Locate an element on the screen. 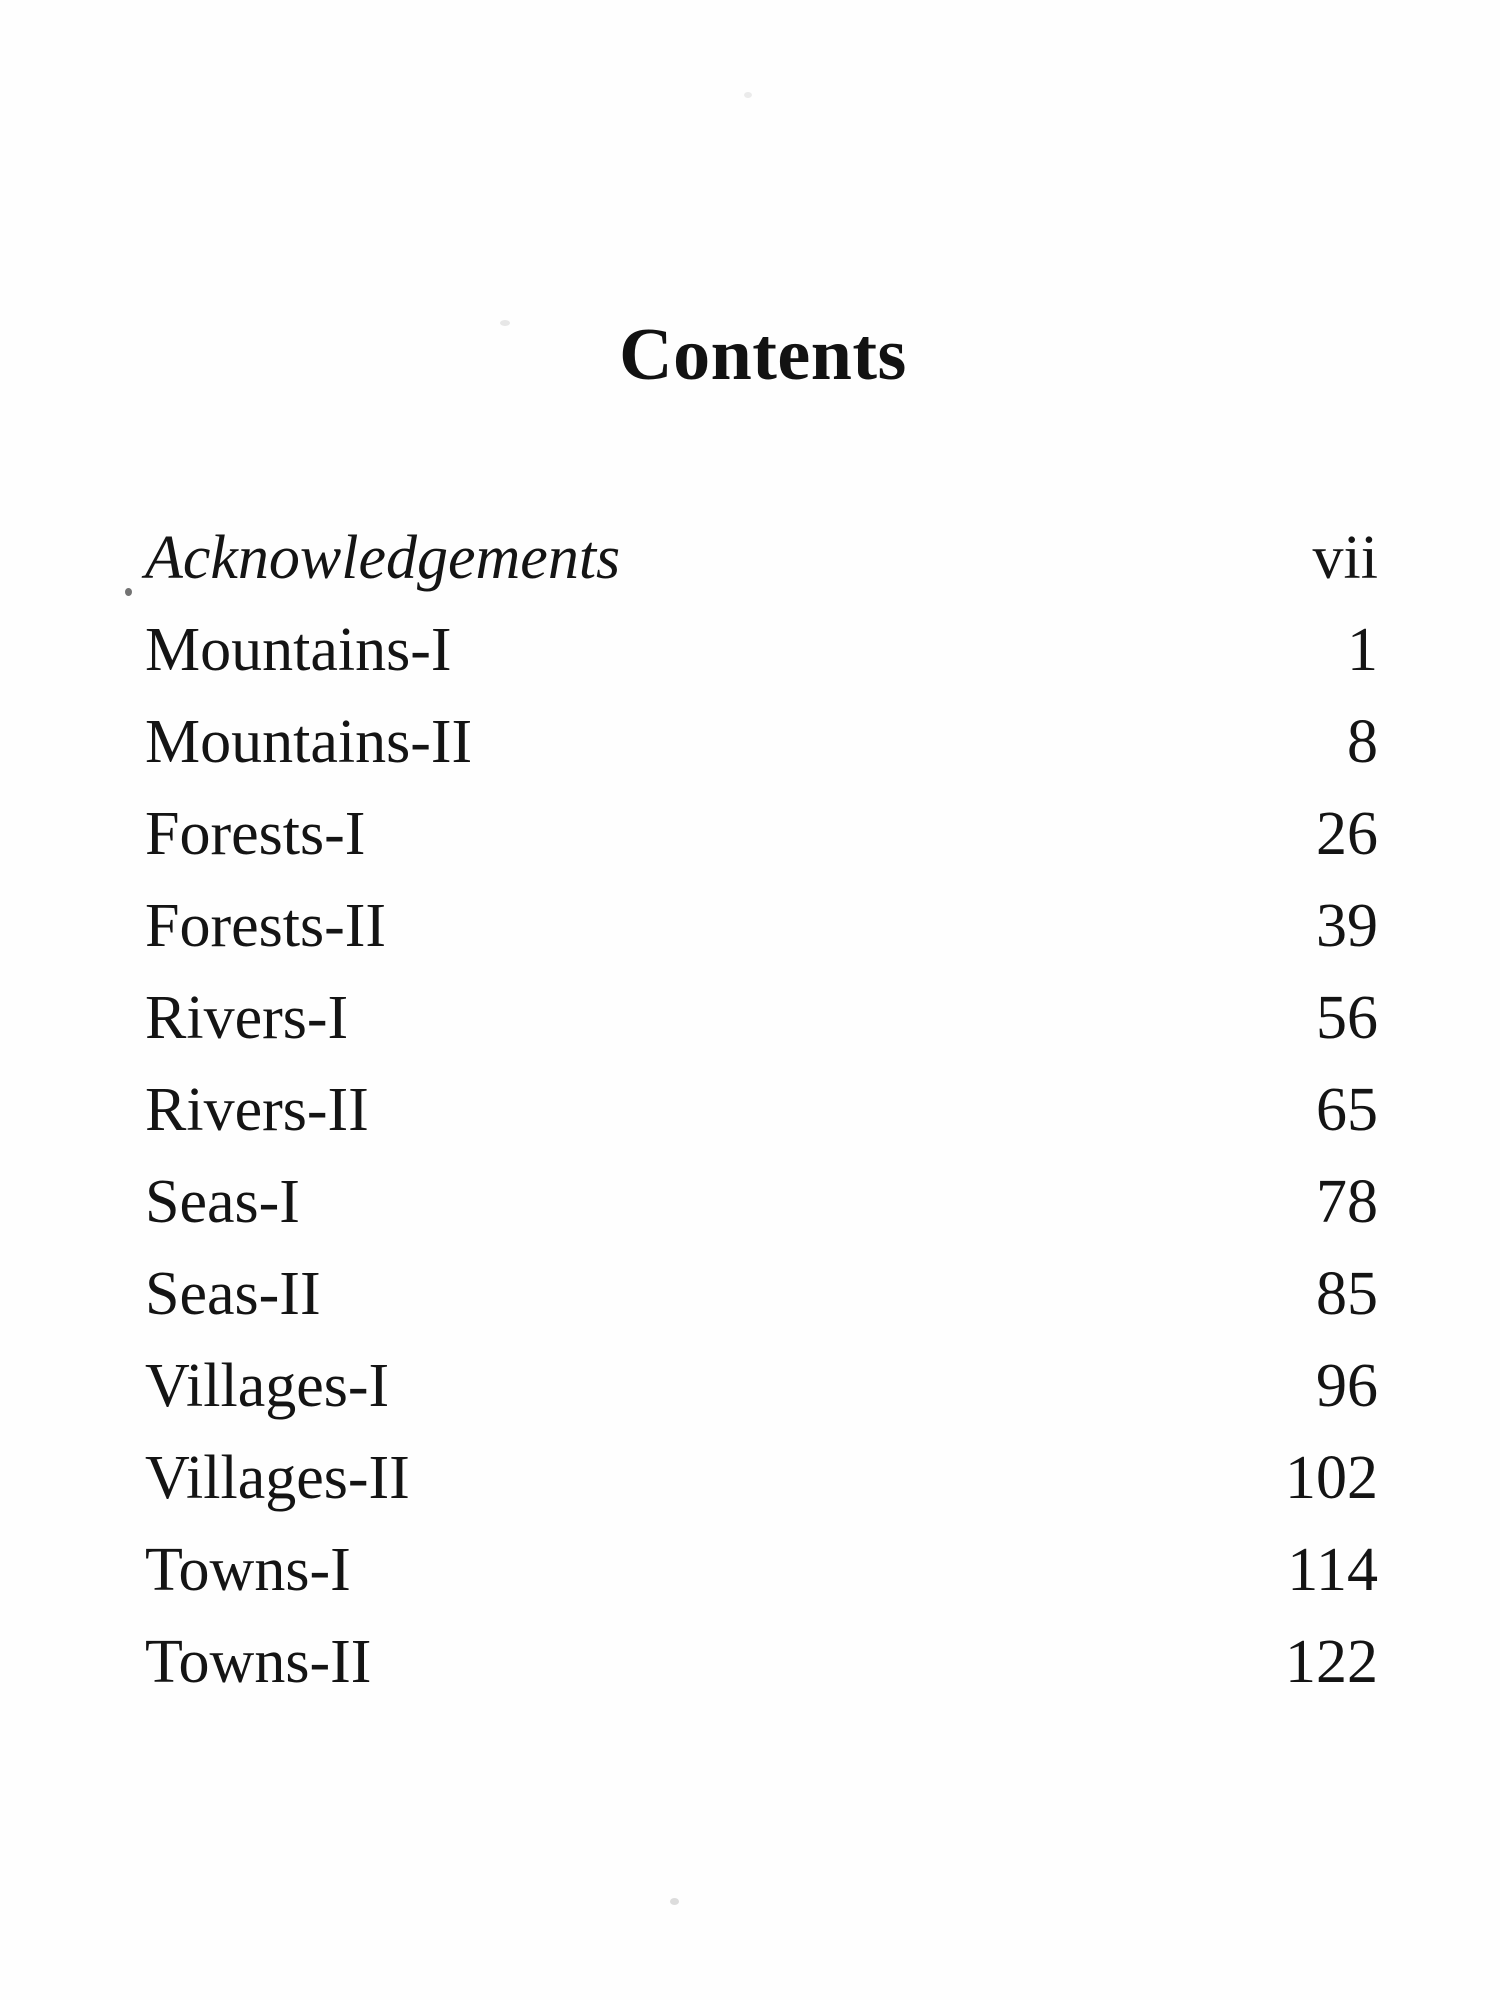 Image resolution: width=1500 pixels, height=2000 pixels. toc-entry: Acknowledgements vii is located at coordinates (761, 558).